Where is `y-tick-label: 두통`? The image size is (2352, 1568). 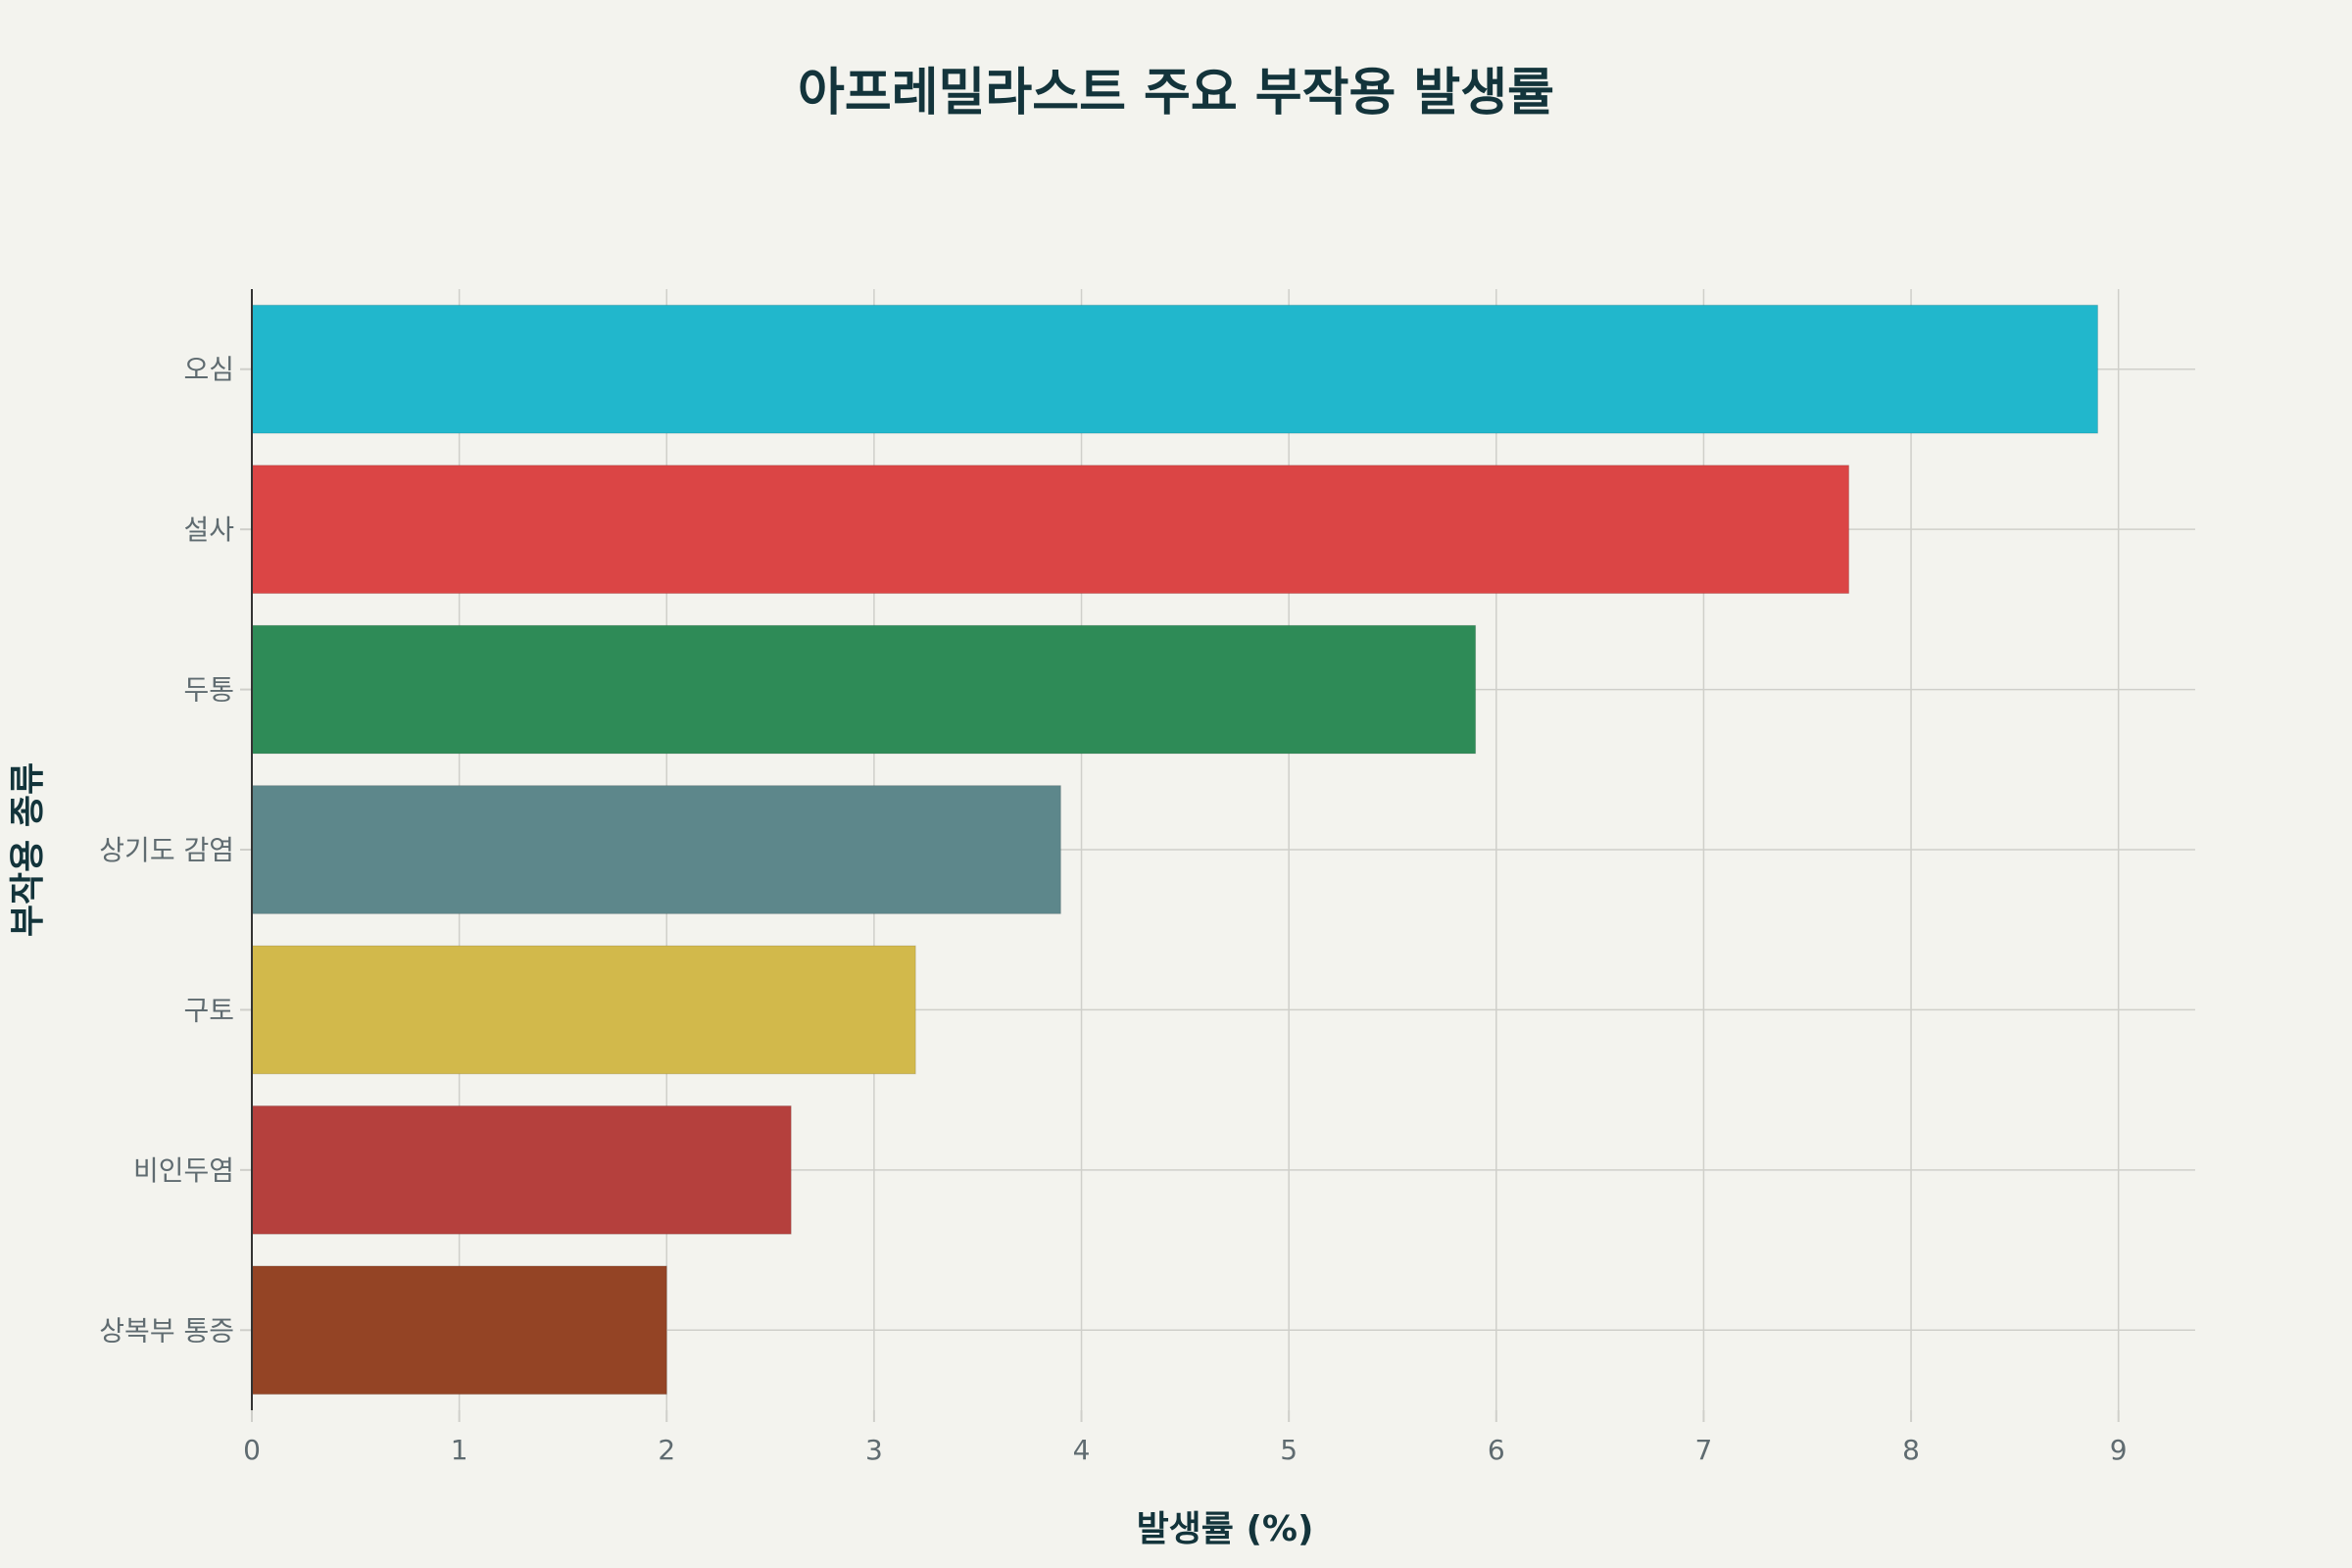 y-tick-label: 두통 is located at coordinates (208, 690).